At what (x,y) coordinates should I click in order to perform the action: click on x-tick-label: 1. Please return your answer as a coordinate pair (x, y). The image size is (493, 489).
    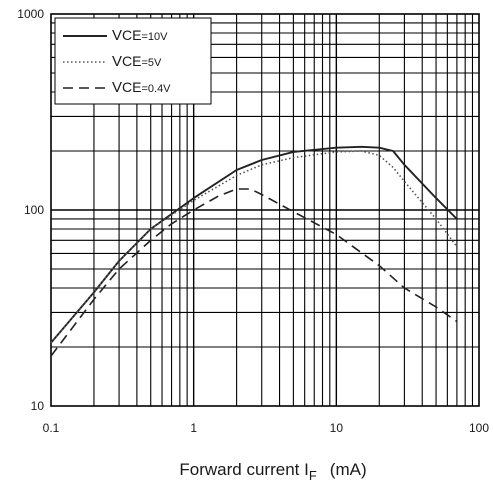
    Looking at the image, I should click on (193, 428).